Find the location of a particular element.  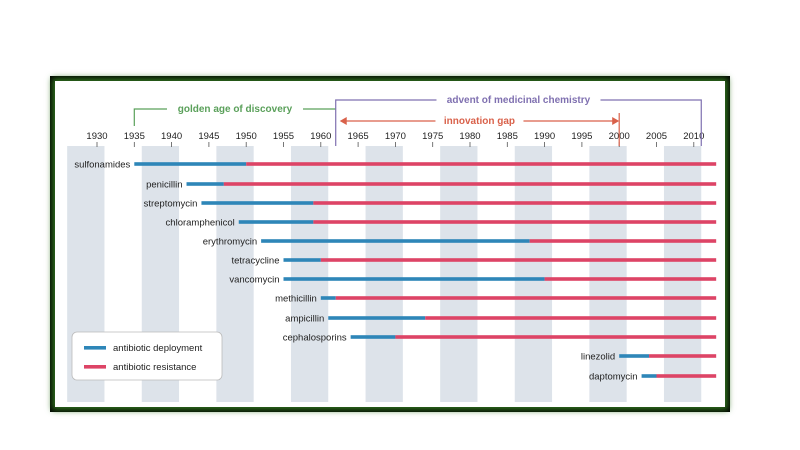

innovation-gap-label-bg is located at coordinates (479, 120).